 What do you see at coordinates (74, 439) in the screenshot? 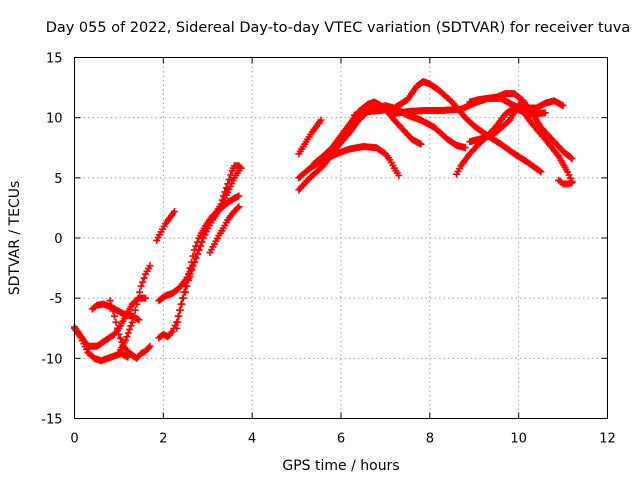
I see `x-tick-label: 0` at bounding box center [74, 439].